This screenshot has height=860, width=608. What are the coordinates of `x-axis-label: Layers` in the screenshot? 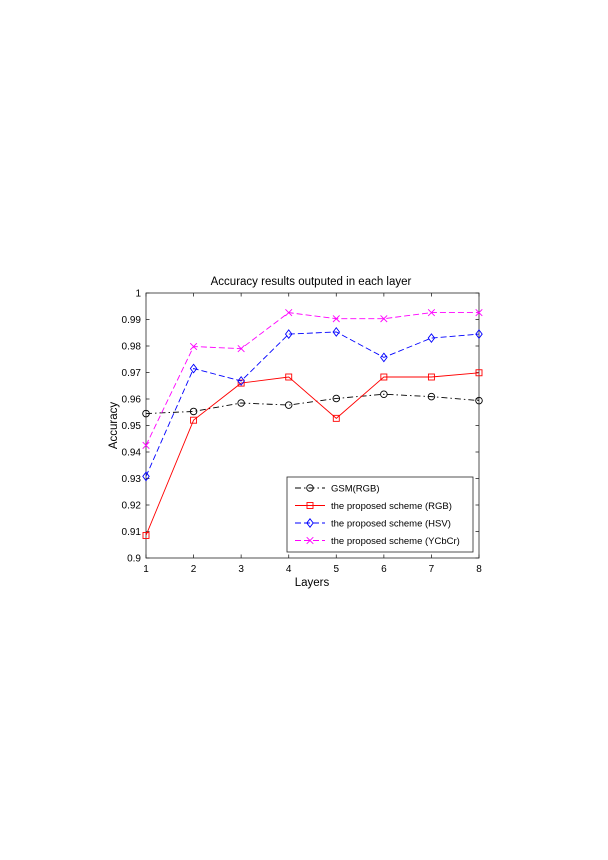 It's located at (312, 583).